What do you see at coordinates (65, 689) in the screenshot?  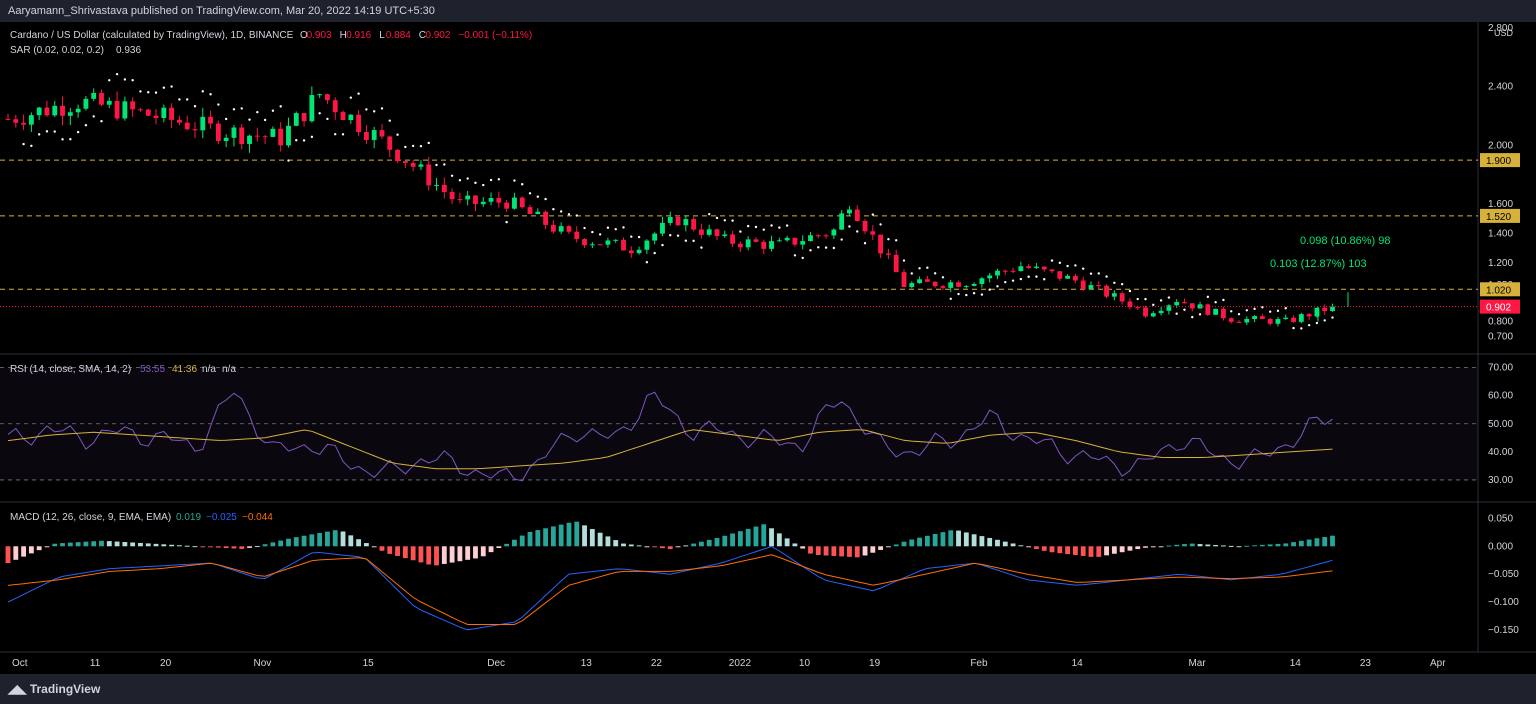 I see `tradingview-logo-text: TradingView` at bounding box center [65, 689].